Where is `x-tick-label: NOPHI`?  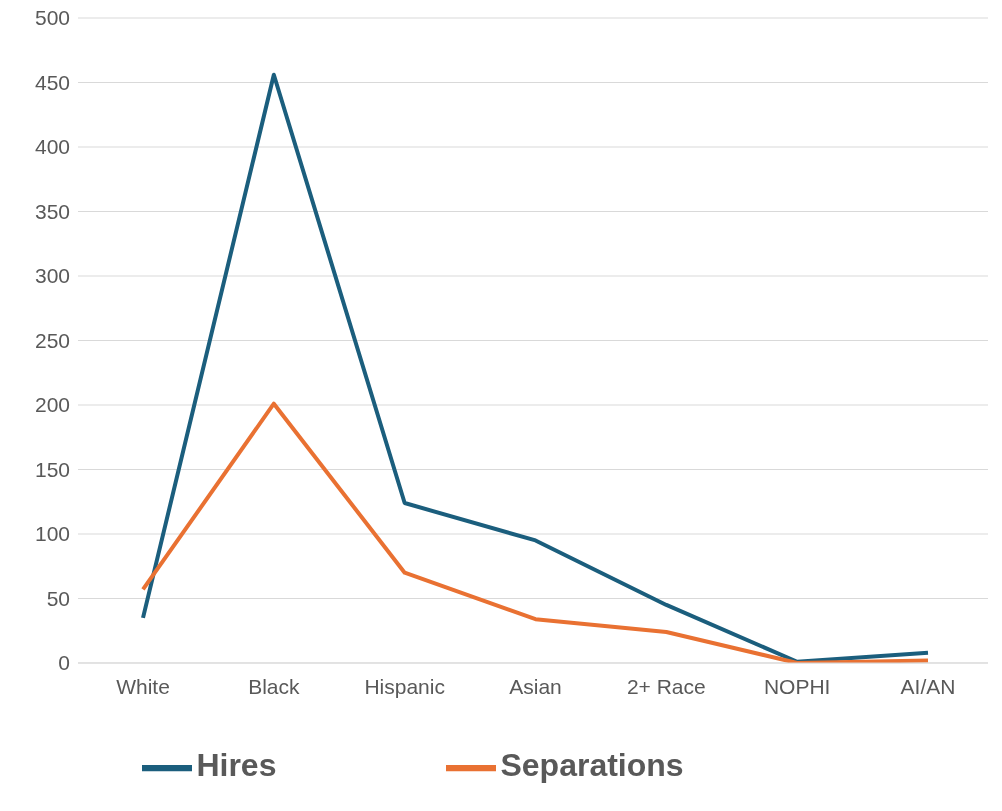 x-tick-label: NOPHI is located at coordinates (797, 686).